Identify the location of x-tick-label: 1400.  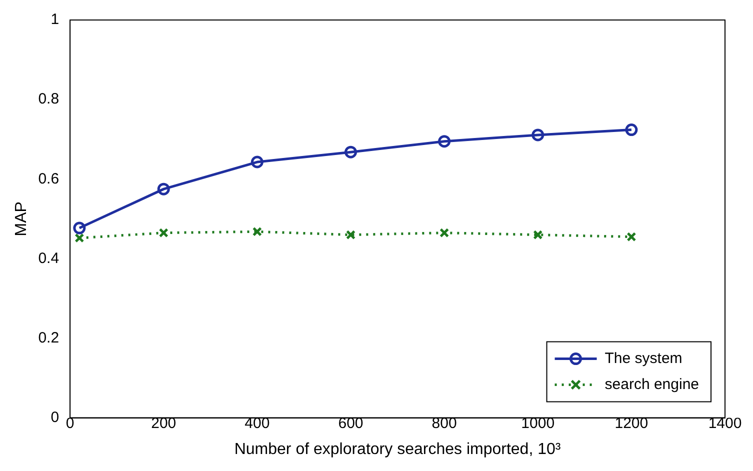
(725, 423).